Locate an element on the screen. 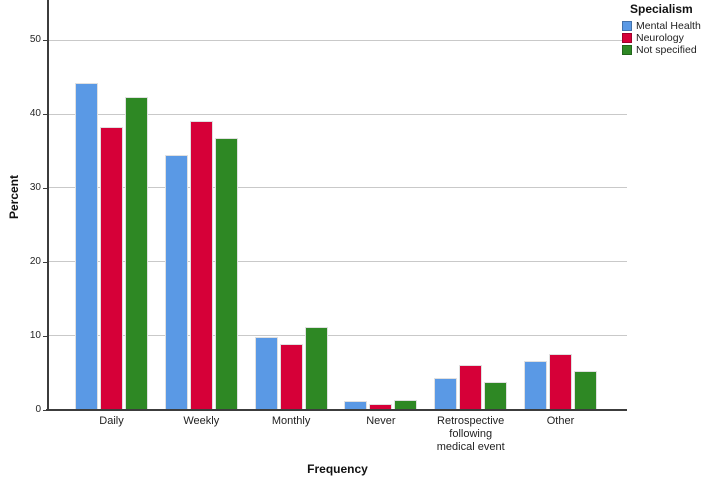 The image size is (708, 485). x-tick-label-retrospective: Retrospective following medical event is located at coordinates (471, 434).